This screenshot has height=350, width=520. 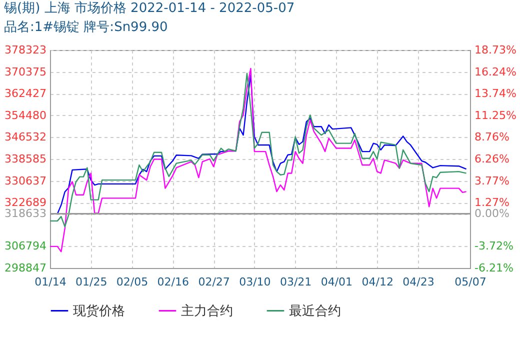 What do you see at coordinates (494, 246) in the screenshot?
I see `y2-tick-label: -3.72%` at bounding box center [494, 246].